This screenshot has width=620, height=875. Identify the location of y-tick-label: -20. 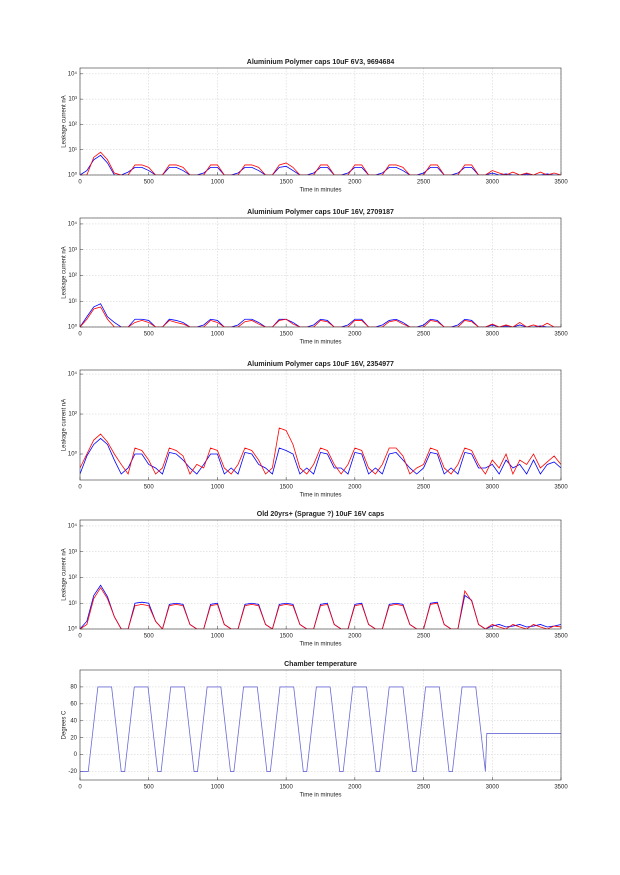
(72, 772).